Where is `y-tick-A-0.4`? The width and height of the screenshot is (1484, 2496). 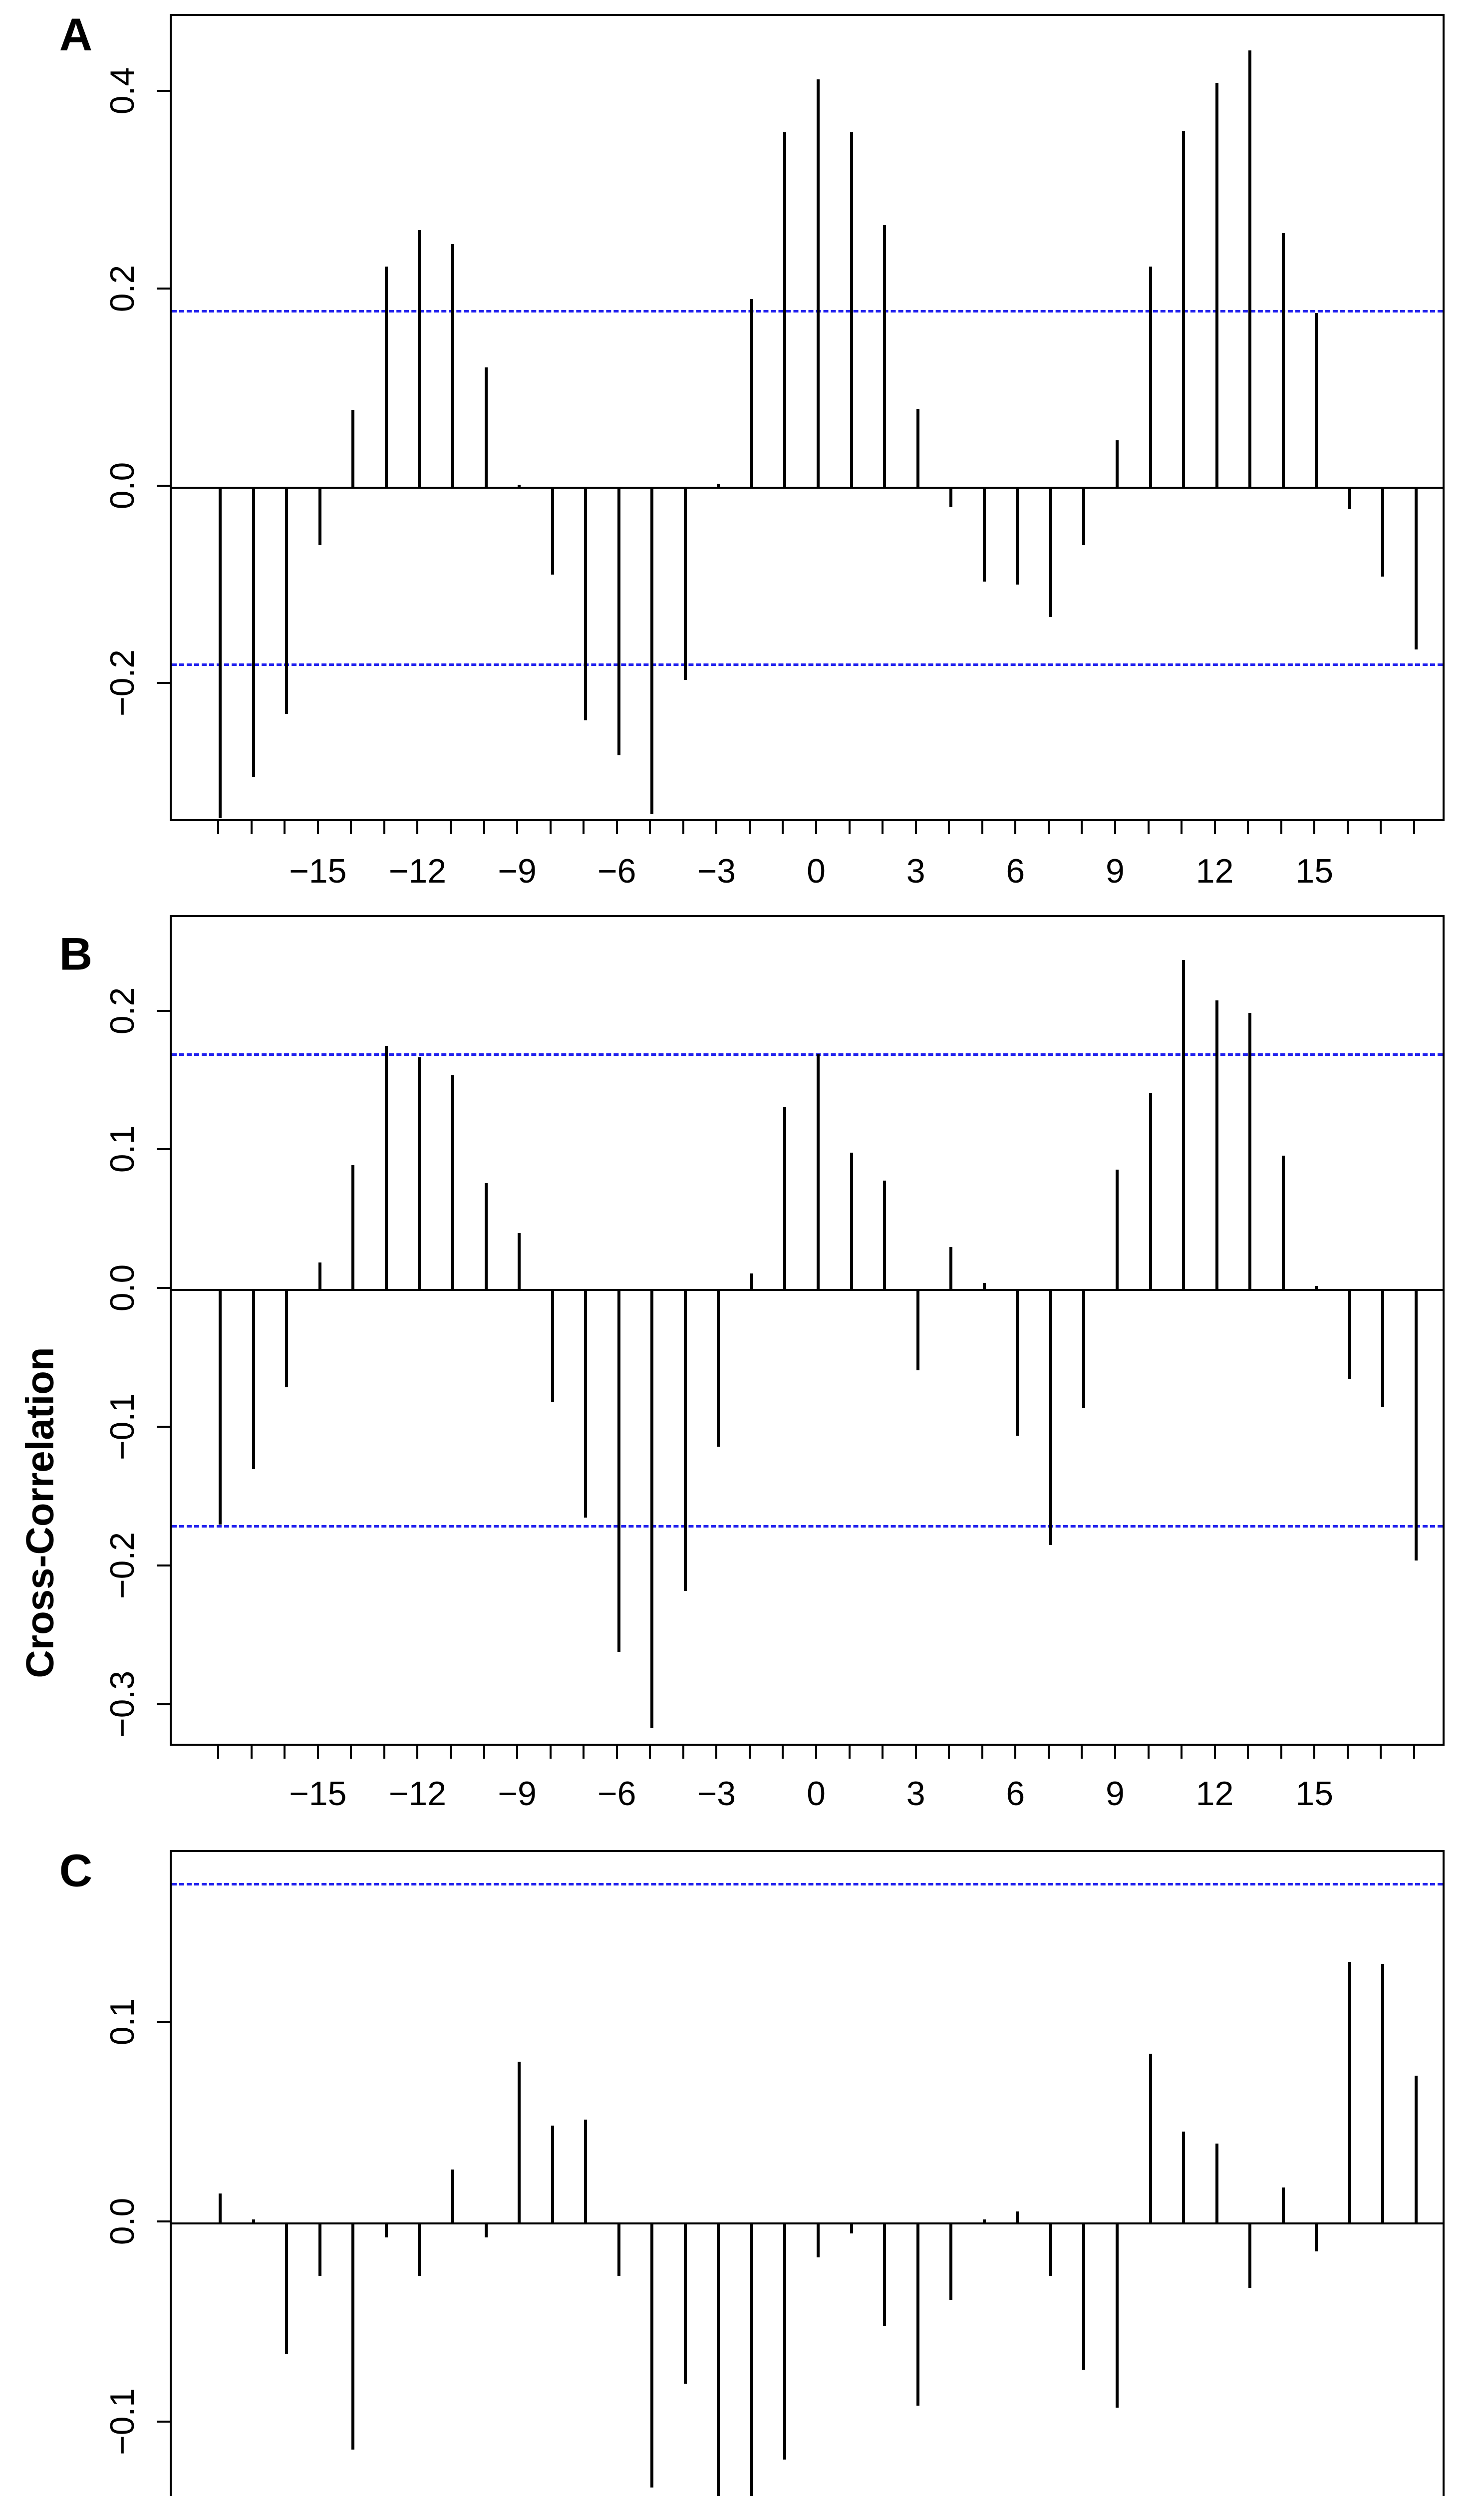
y-tick-A-0.4 is located at coordinates (163, 91).